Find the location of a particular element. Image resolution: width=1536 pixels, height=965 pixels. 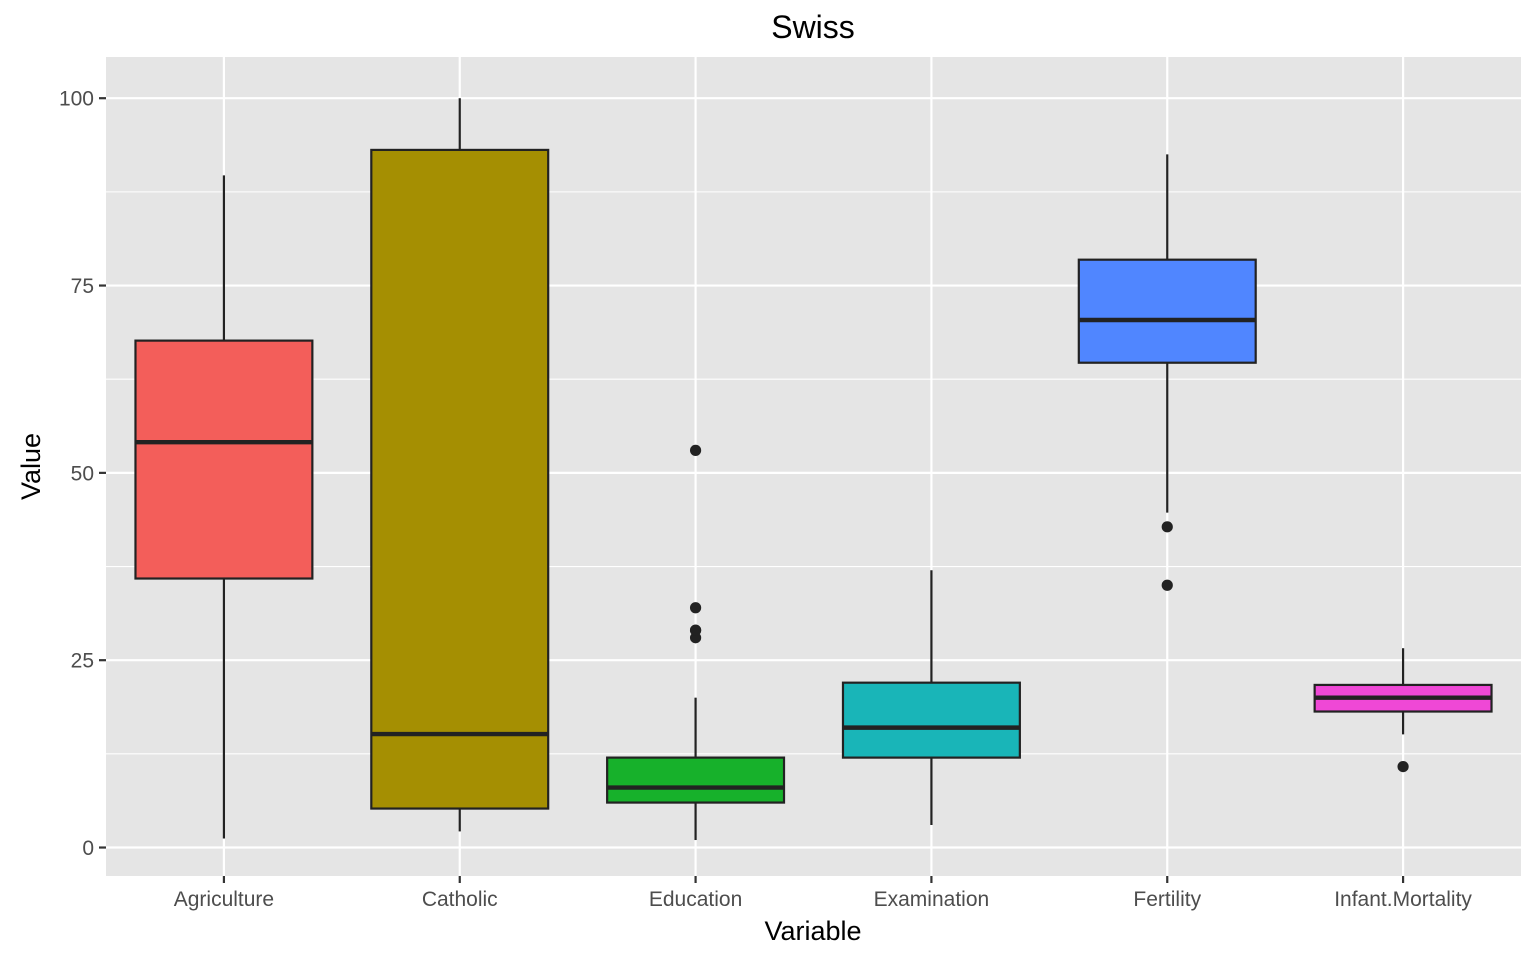

y-tick-label: 50 is located at coordinates (82, 473).